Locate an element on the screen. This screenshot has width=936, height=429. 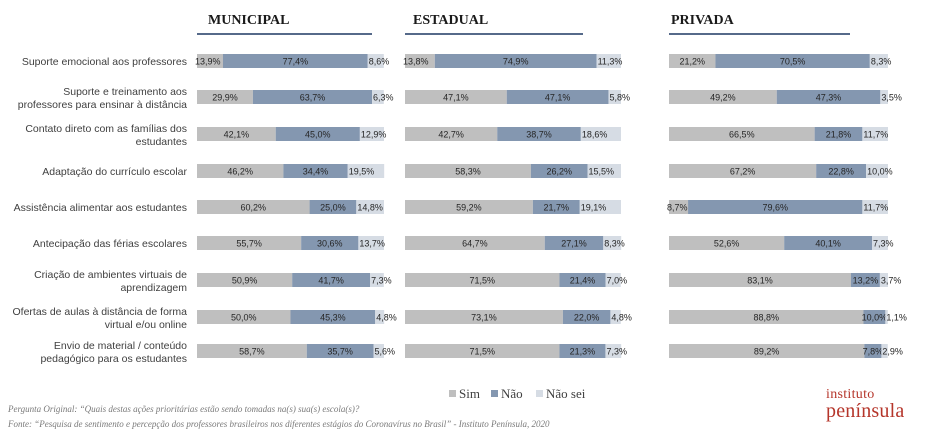
data-label: 47,3% is located at coordinates (829, 98).